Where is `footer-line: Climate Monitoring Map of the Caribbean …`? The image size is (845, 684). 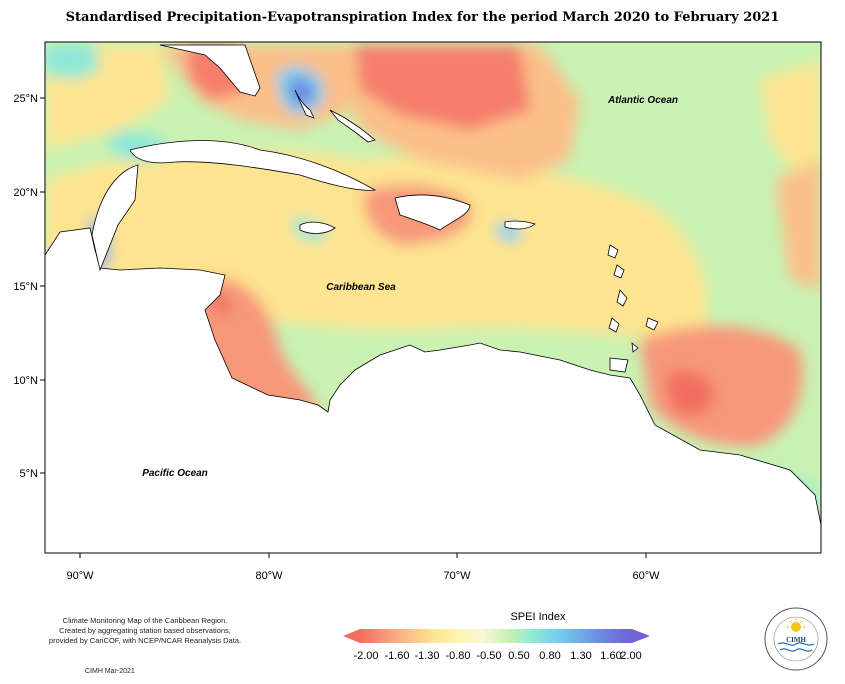
footer-line: Climate Monitoring Map of the Caribbean … is located at coordinates (145, 620).